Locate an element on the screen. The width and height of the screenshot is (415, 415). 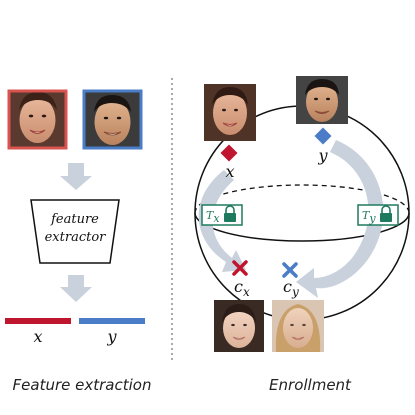
curved-arrow-right is located at coordinates (340, 219).